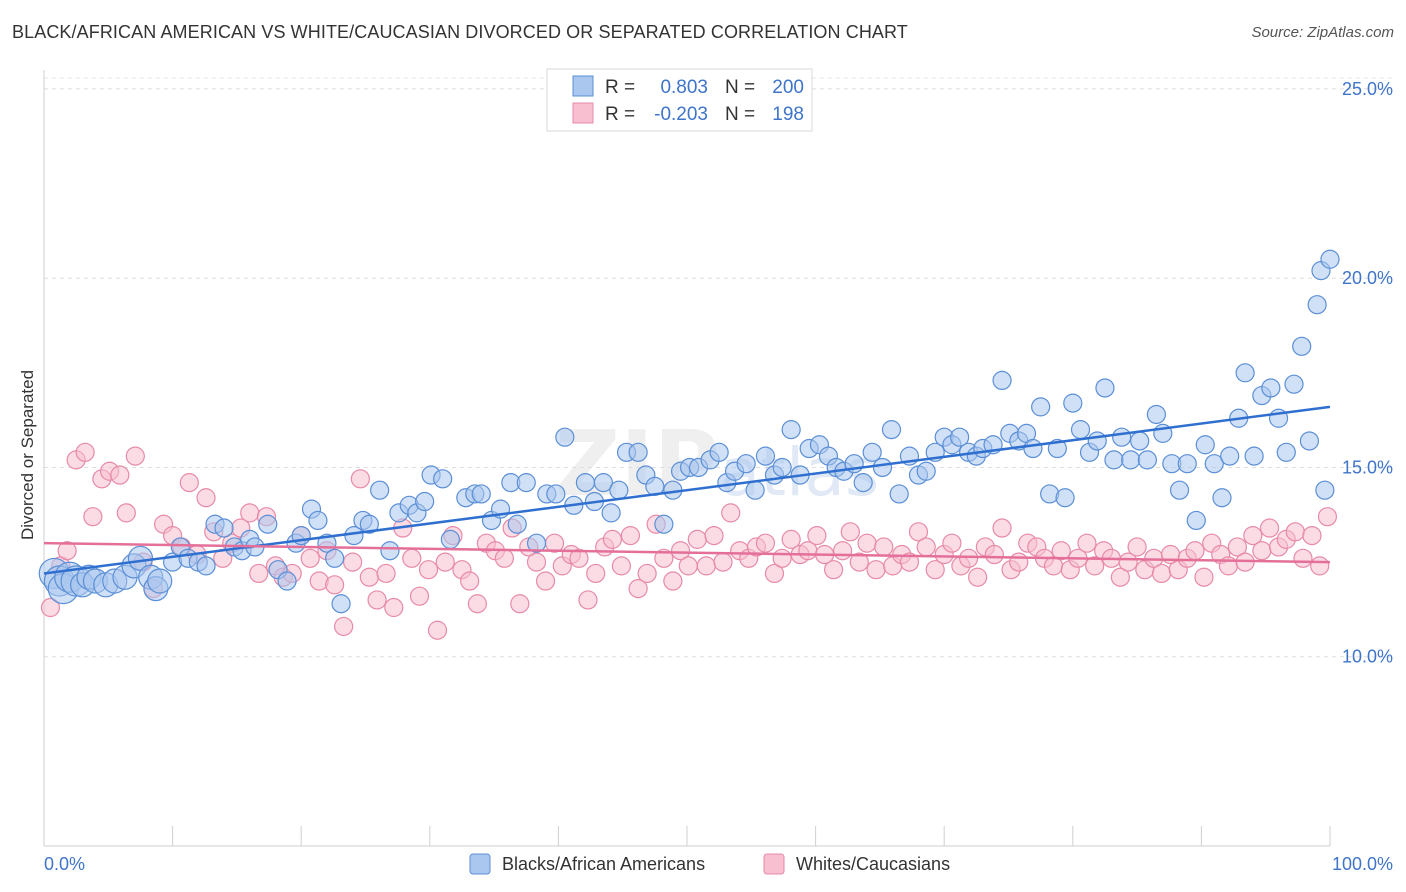 This screenshot has width=1406, height=892. What do you see at coordinates (788, 114) in the screenshot?
I see `legend-n-value-pink: 198` at bounding box center [788, 114].